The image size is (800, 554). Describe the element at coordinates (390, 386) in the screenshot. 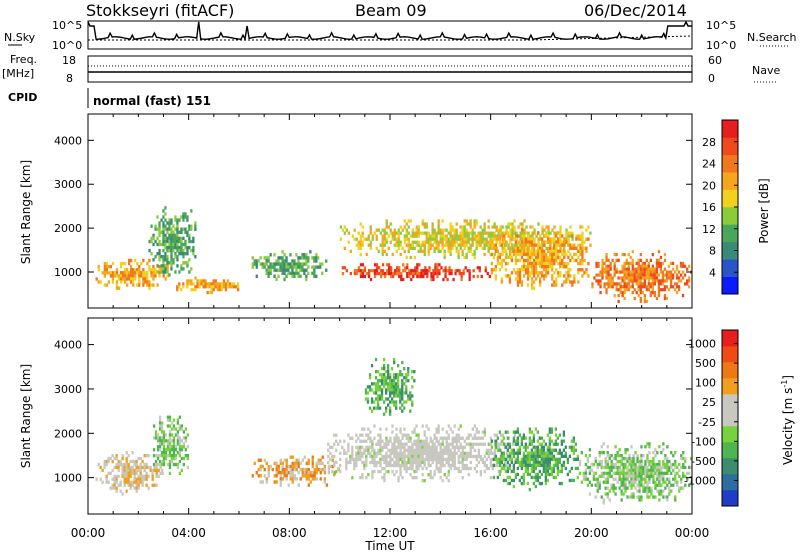

I see `heatmap-region` at that location.